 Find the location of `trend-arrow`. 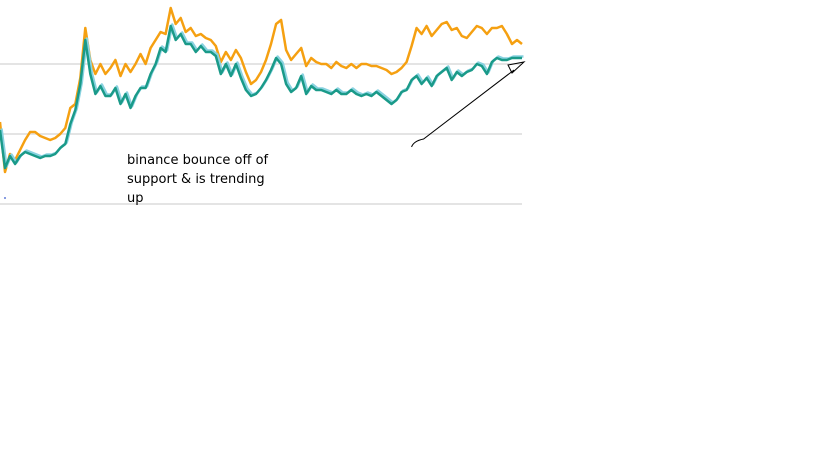

trend-arrow is located at coordinates (468, 104).